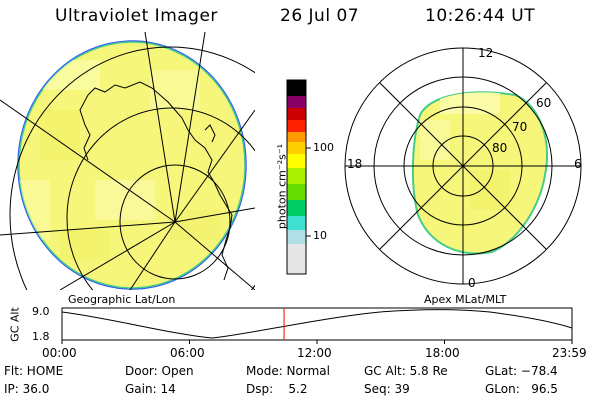 Image resolution: width=600 pixels, height=400 pixels. I want to click on mlat-label-70: 70, so click(520, 127).